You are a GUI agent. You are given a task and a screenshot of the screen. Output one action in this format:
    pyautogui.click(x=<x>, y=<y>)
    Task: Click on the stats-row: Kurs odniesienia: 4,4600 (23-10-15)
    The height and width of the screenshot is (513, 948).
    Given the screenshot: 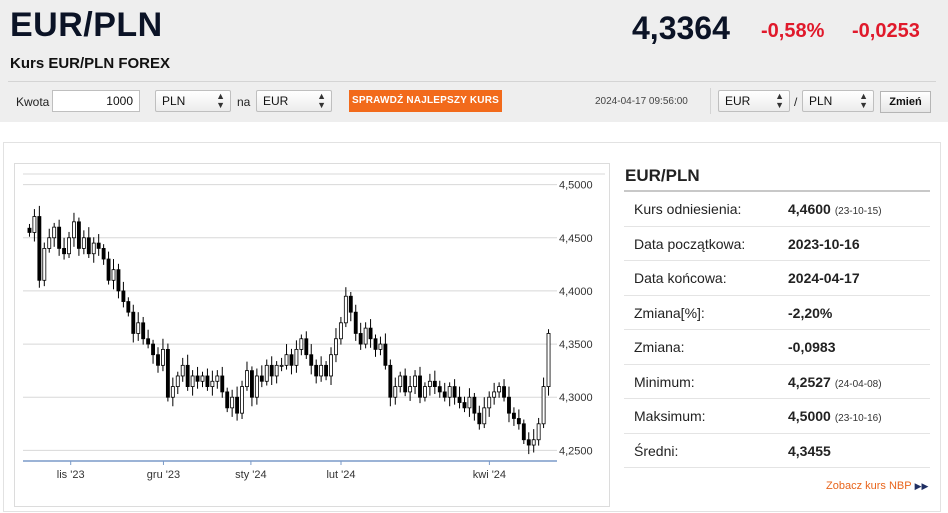 What is the action you would take?
    pyautogui.click(x=777, y=209)
    